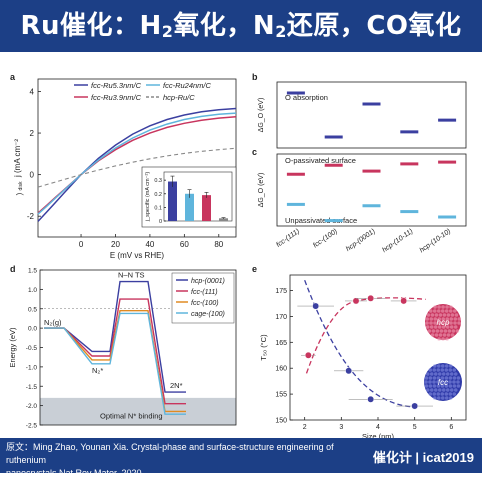 The height and width of the screenshot is (480, 482). Describe the element at coordinates (281, 317) in the screenshot. I see `panel-e-ytick-label-4: 170` at that location.